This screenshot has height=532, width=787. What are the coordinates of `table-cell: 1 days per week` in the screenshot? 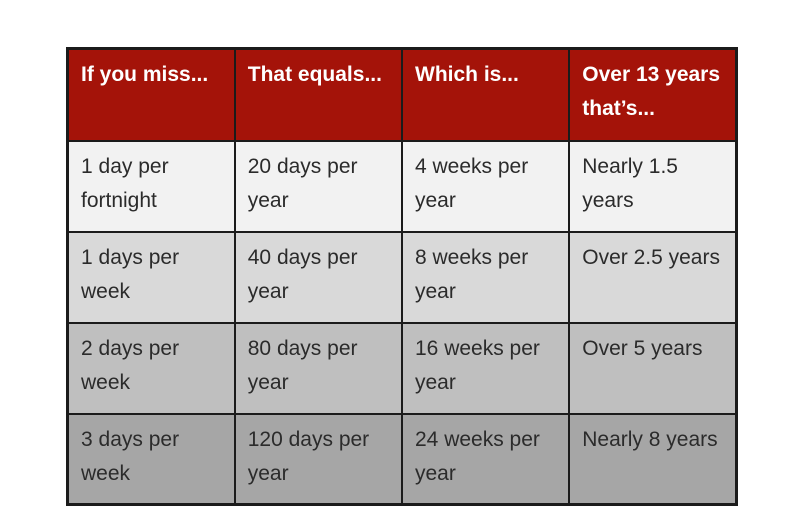 It's located at (151, 277).